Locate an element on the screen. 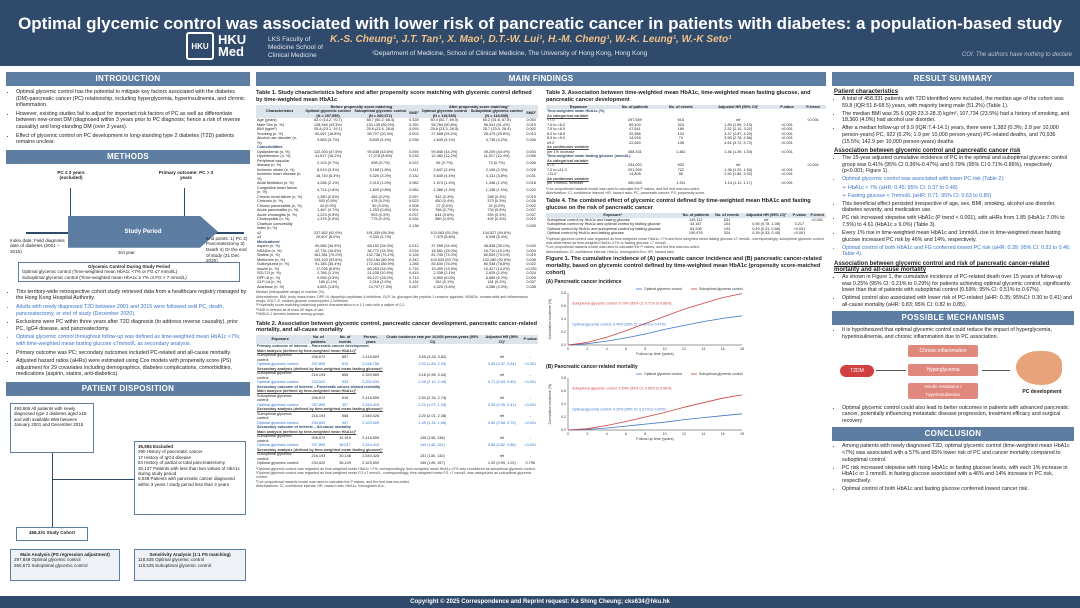 This screenshot has height=608, width=1080. table-cell: 60.2 (51.6, 67.8) is located at coordinates (496, 120).